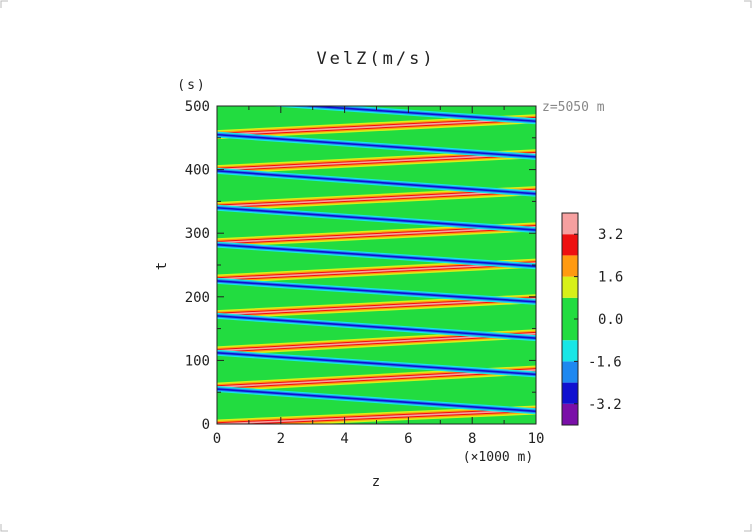 The height and width of the screenshot is (532, 752). I want to click on y-axis-label: t, so click(162, 266).